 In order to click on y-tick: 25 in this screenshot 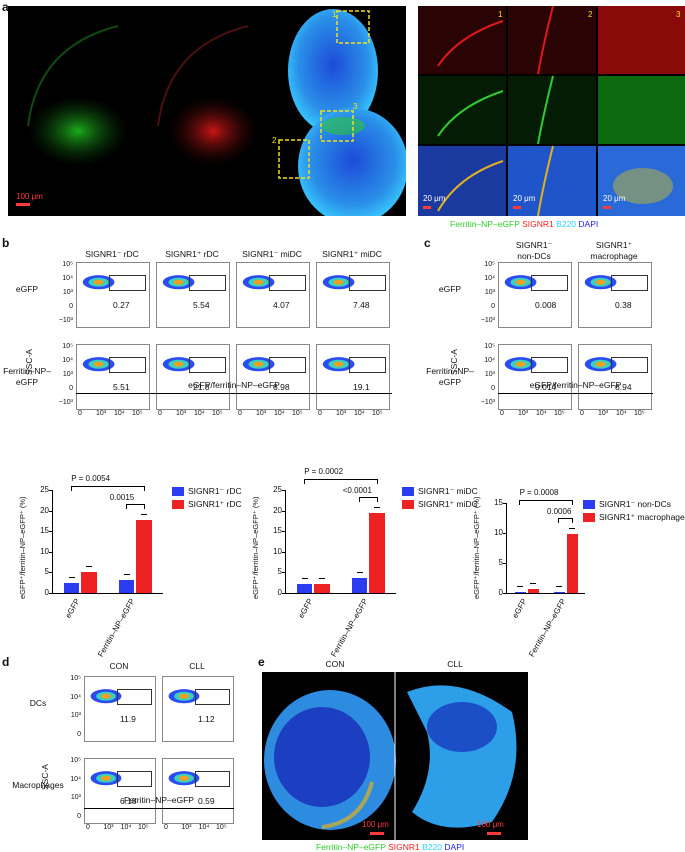, I will do `click(277, 489)`.